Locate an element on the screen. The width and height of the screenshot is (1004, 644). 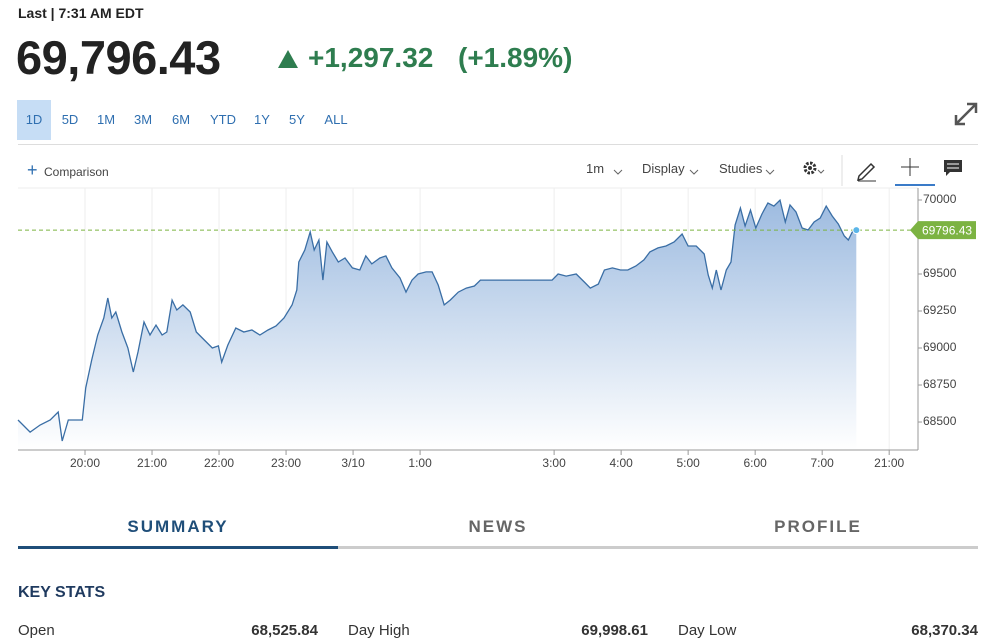
stat-value: 69,998.61 is located at coordinates (614, 630).